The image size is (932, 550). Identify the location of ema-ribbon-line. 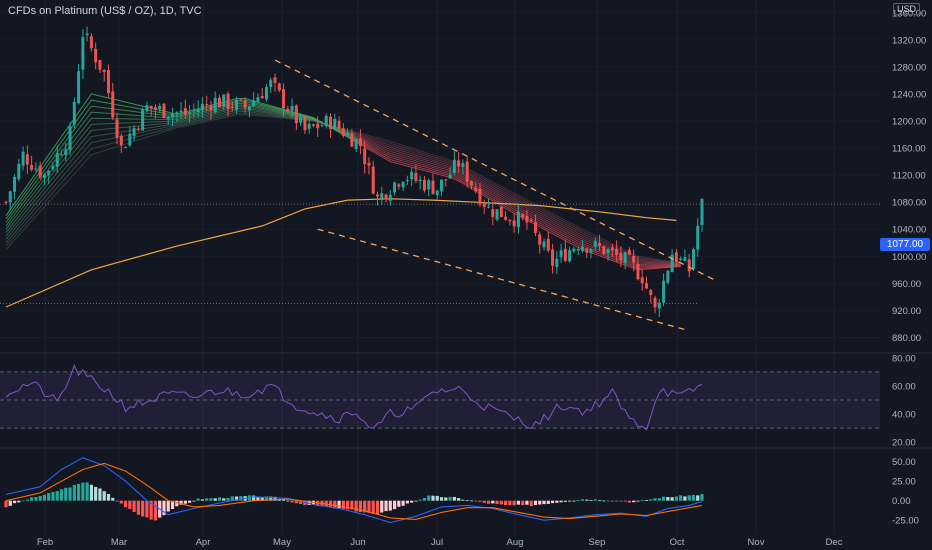
(181, 177).